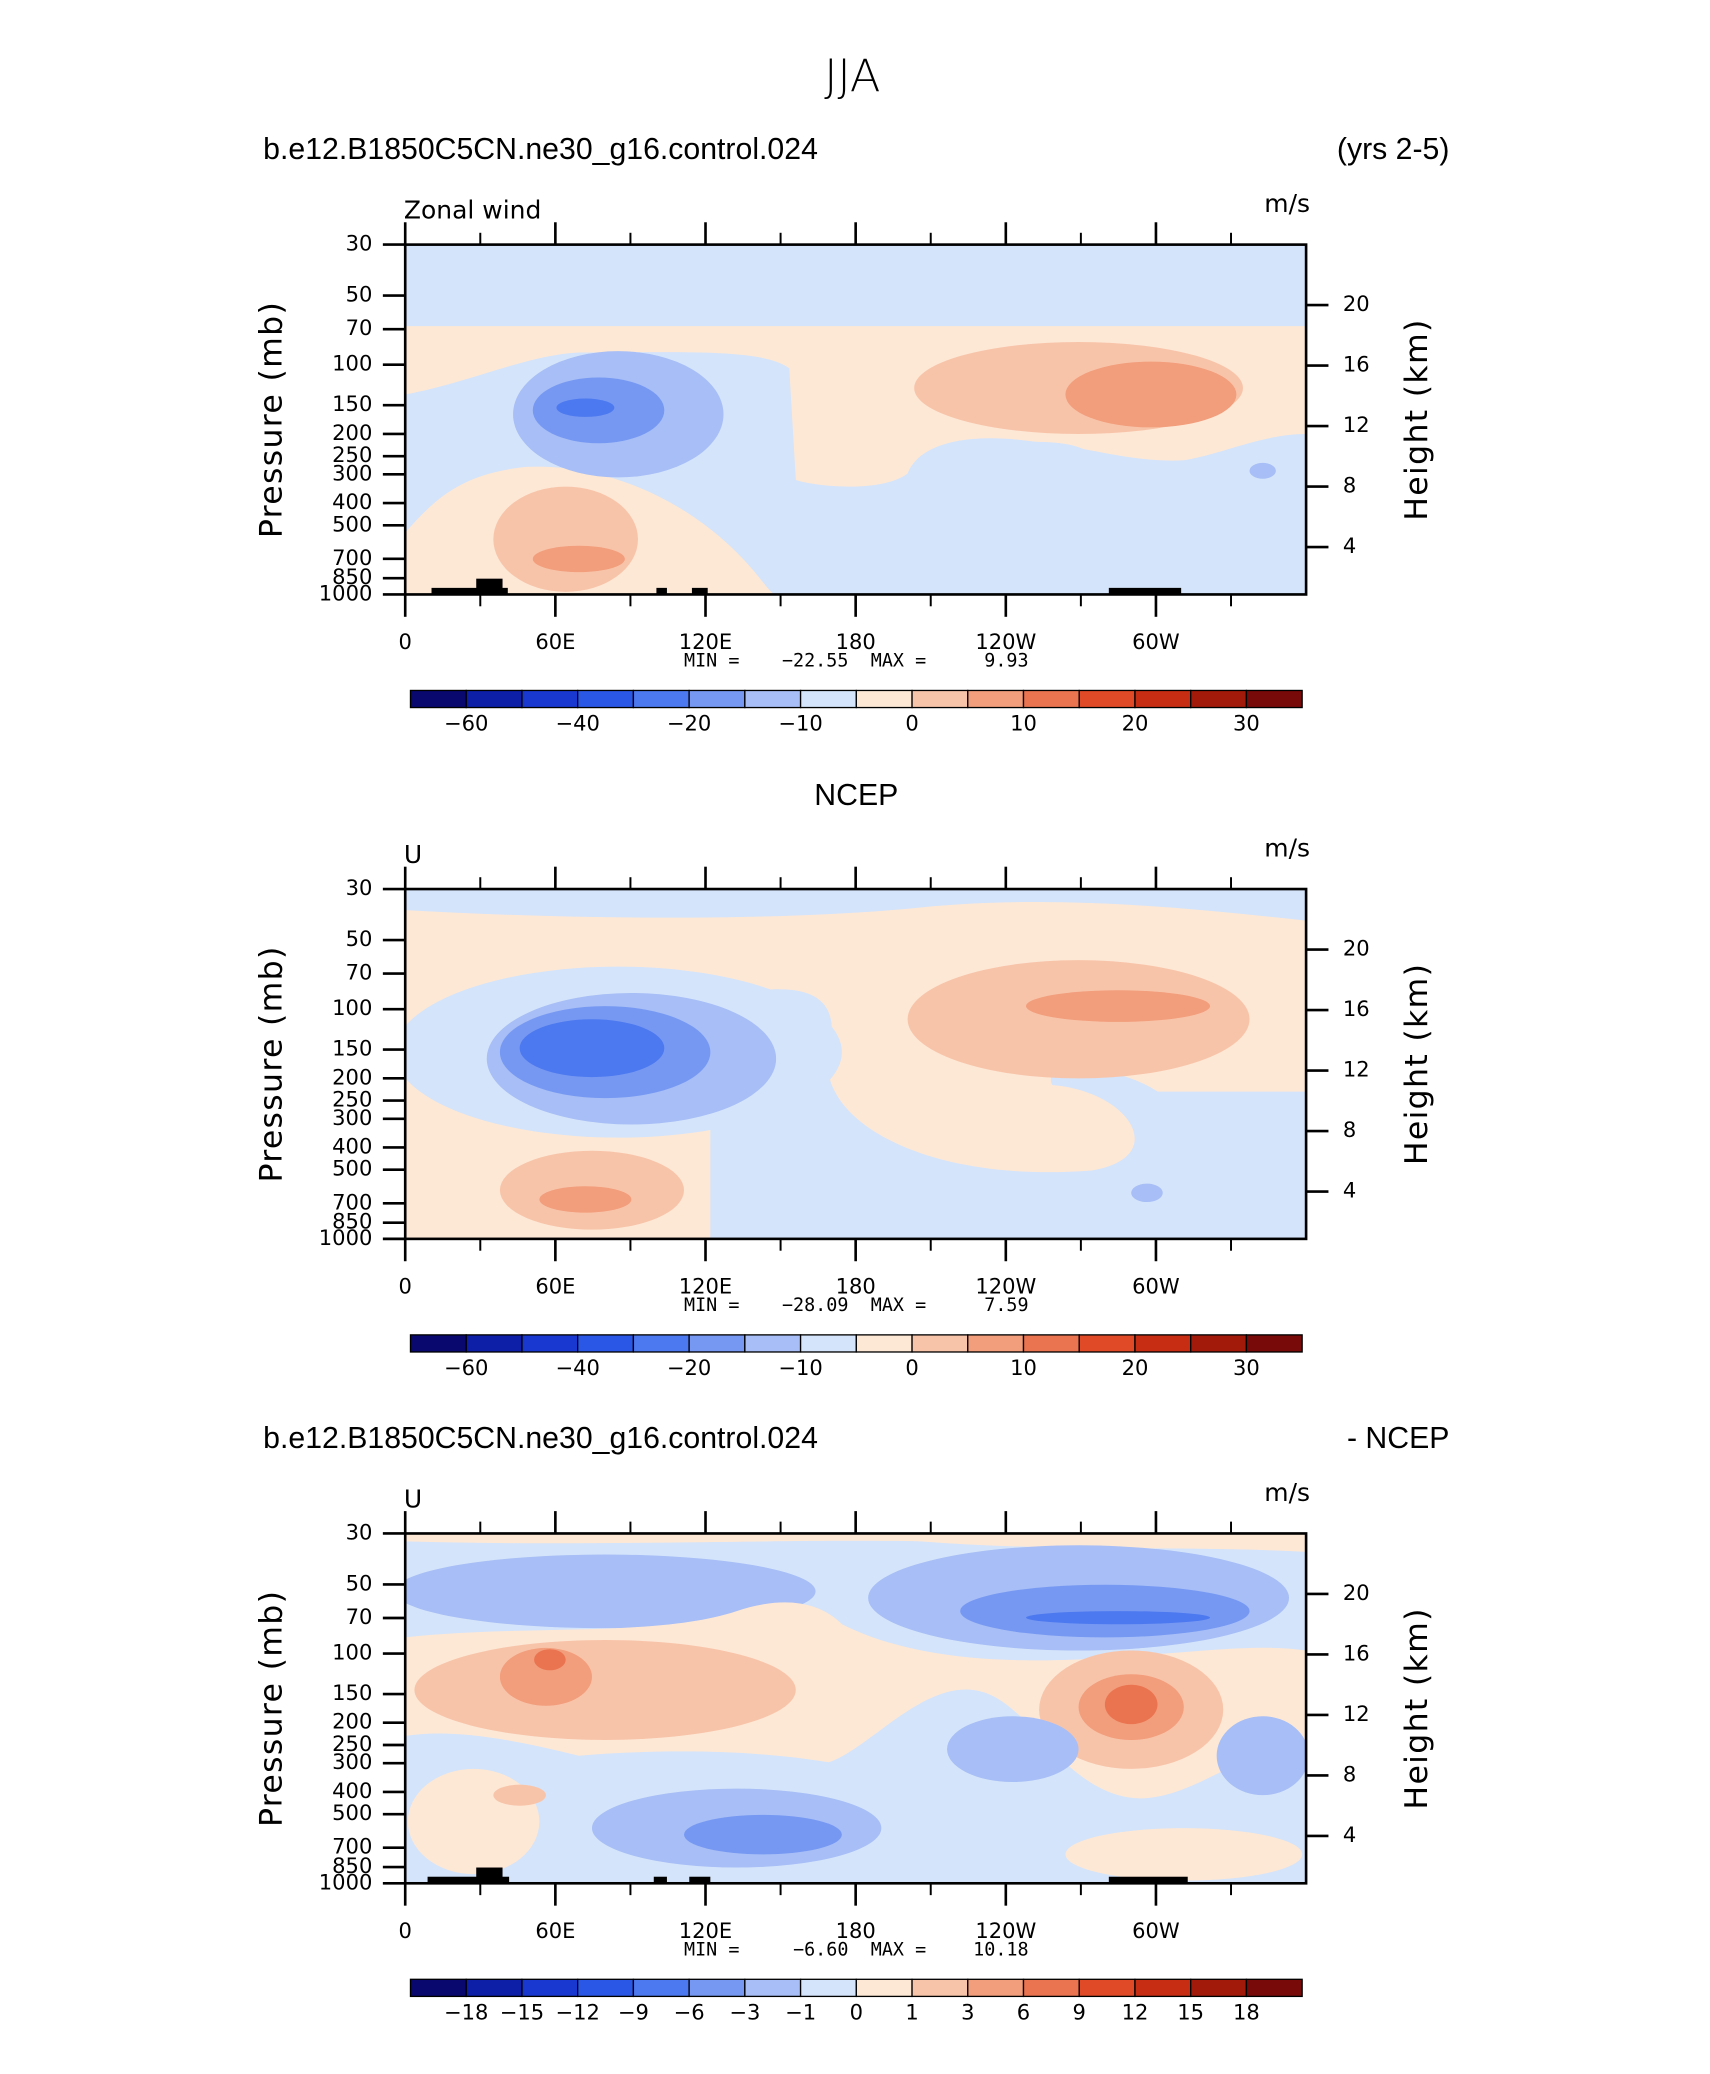 Image resolution: width=1710 pixels, height=2074 pixels. Describe the element at coordinates (1356, 364) in the screenshot. I see `y2-tick-label: 16` at that location.